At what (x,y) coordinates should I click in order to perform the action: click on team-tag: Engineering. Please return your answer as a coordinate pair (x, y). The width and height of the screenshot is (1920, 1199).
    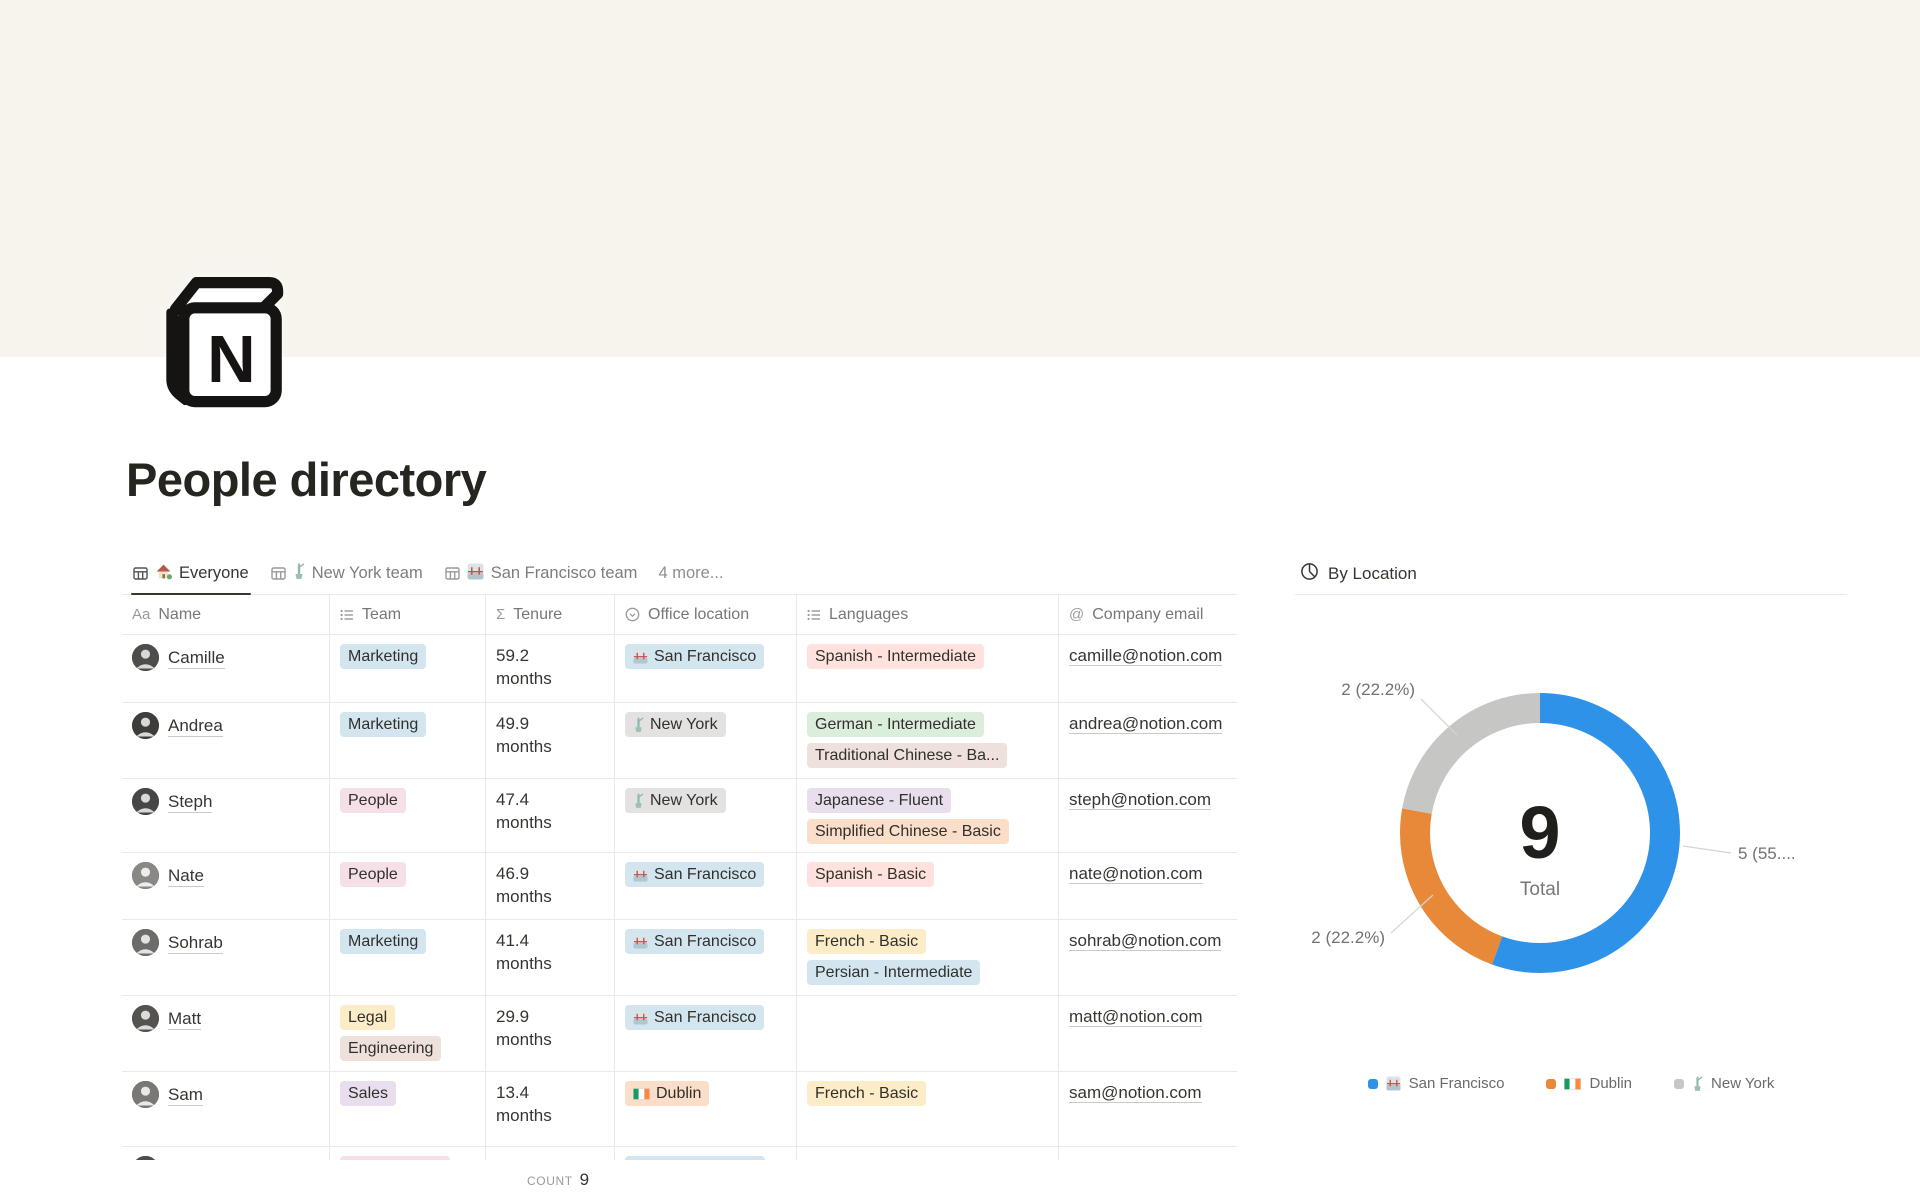
    Looking at the image, I should click on (391, 1048).